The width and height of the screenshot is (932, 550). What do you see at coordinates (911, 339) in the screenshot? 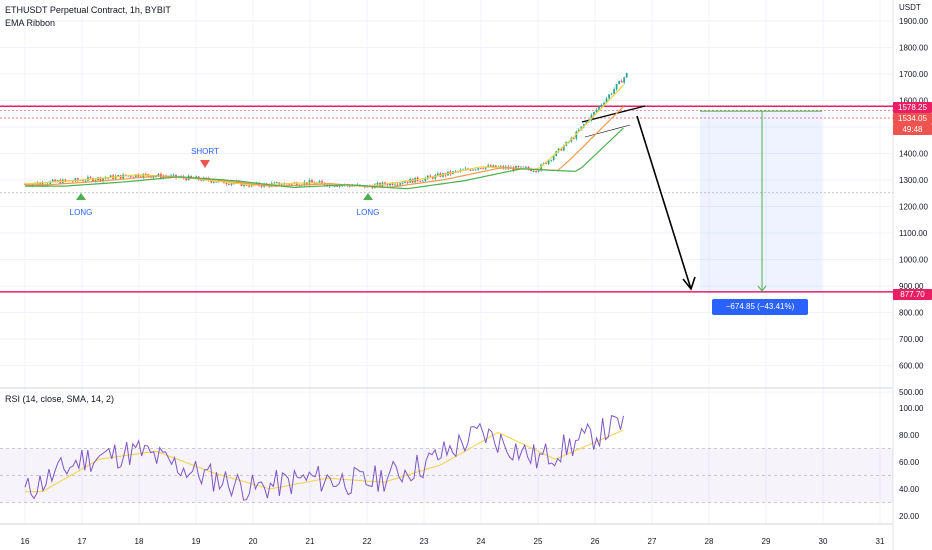
I see `price-tick-label: 700.00` at bounding box center [911, 339].